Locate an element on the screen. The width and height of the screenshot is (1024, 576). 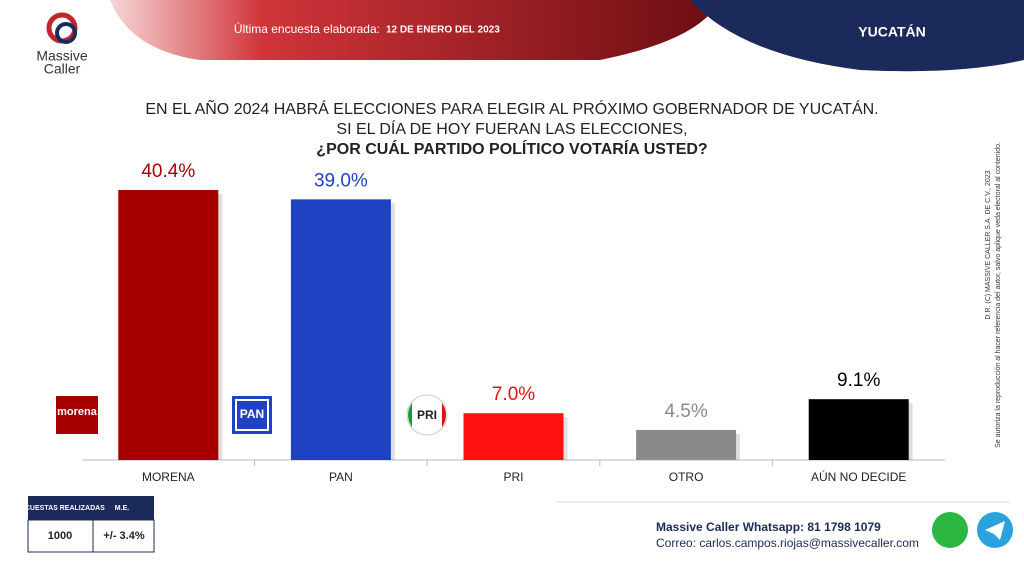
table-header-cell: M.E. is located at coordinates (122, 508).